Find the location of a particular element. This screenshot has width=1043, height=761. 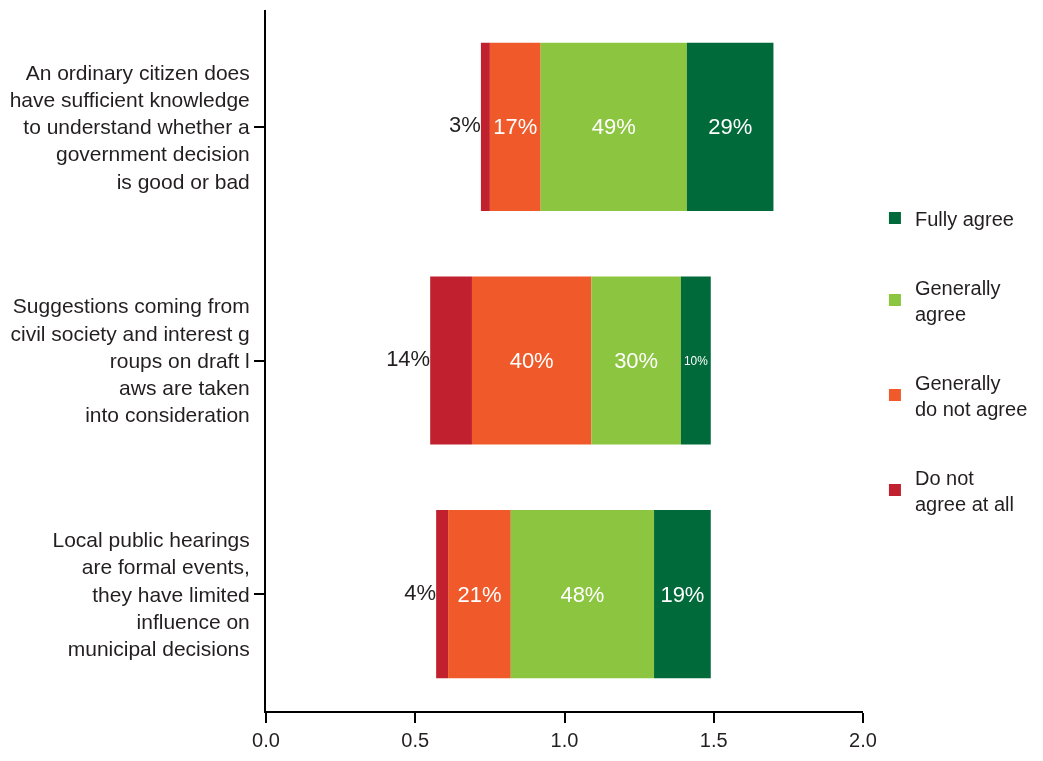

x-tick-label: 0.0 is located at coordinates (266, 740).